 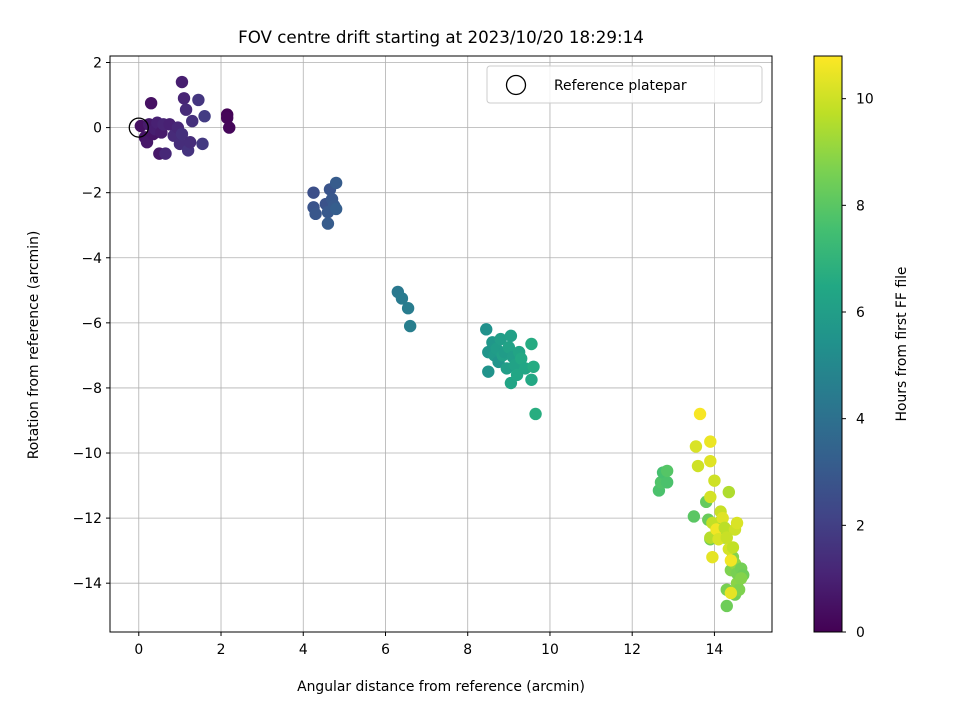 What do you see at coordinates (902, 344) in the screenshot?
I see `colorbar-label: Hours from first FF file` at bounding box center [902, 344].